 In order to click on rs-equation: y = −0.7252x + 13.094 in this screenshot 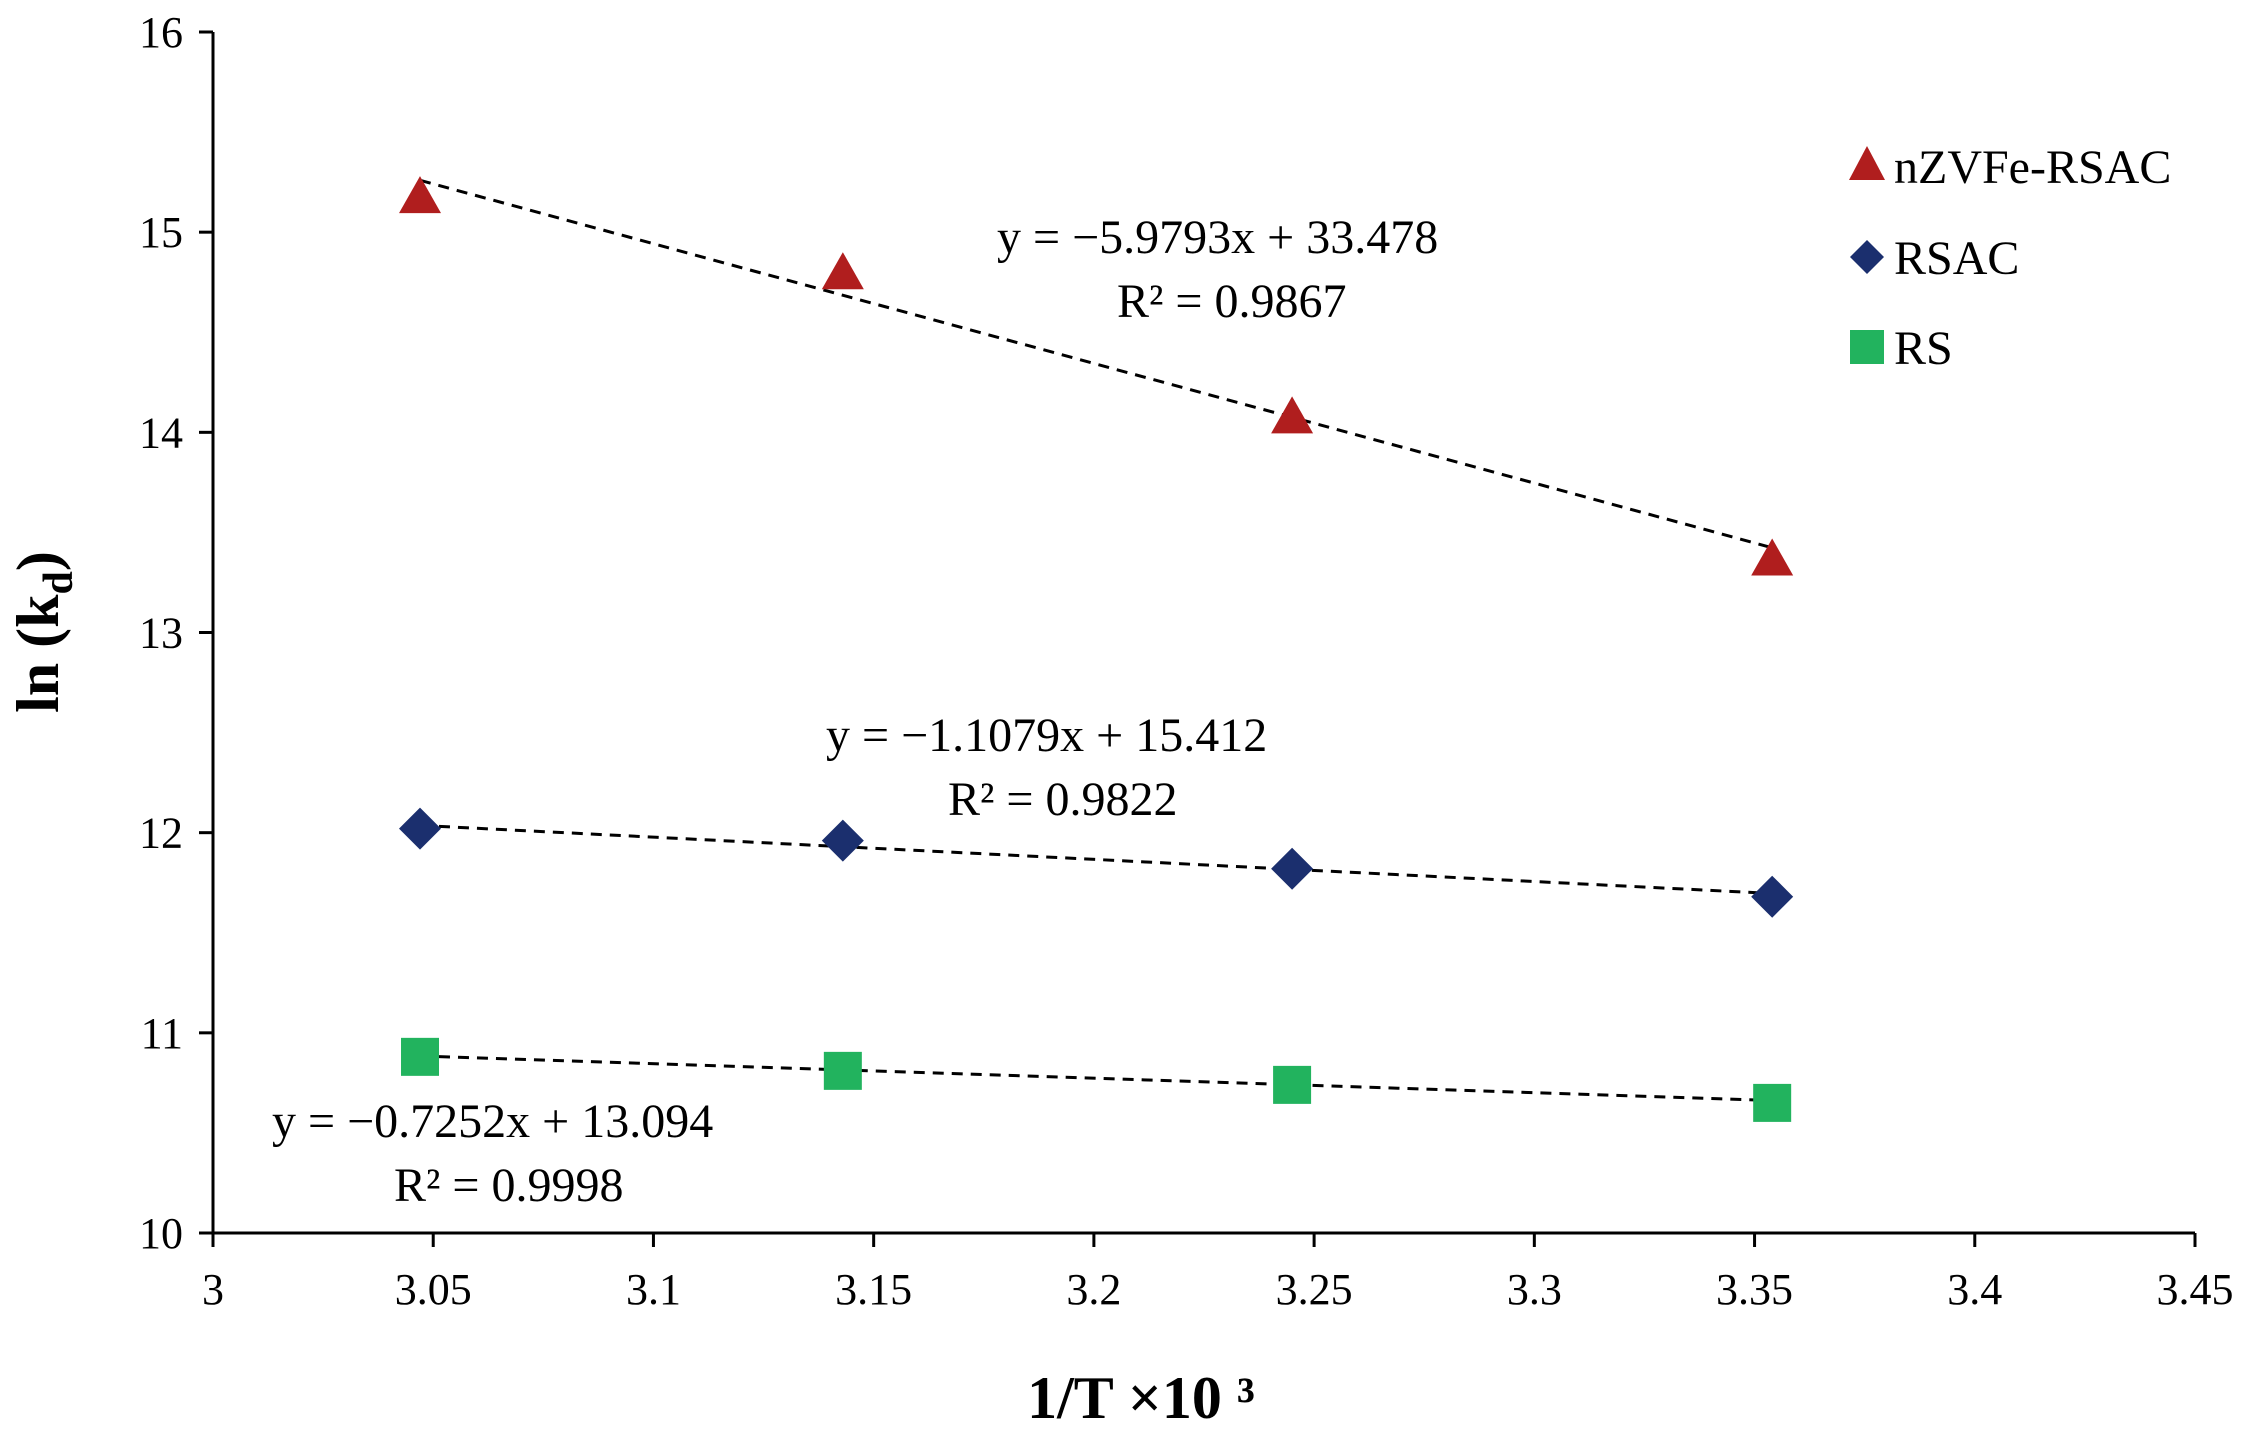, I will do `click(492, 1121)`.